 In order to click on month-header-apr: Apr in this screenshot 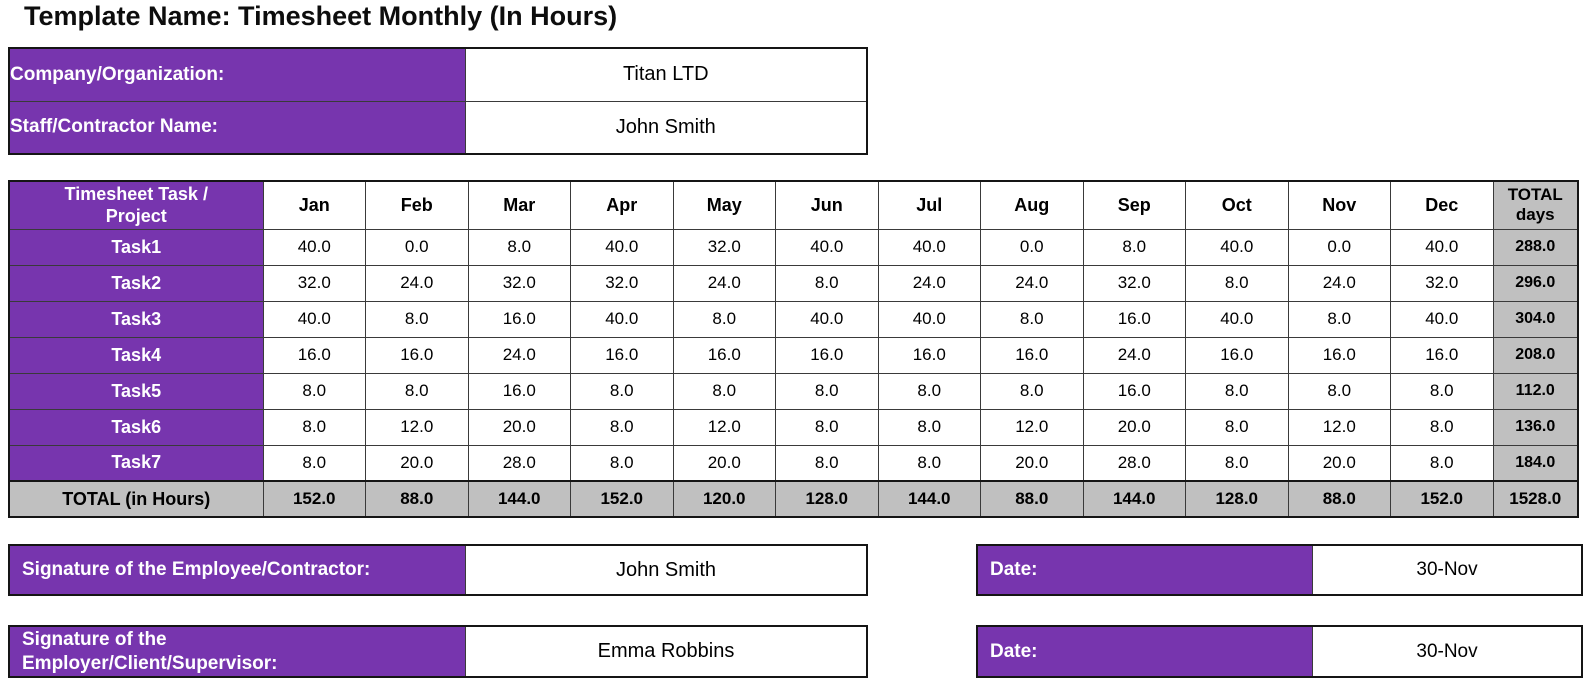, I will do `click(622, 205)`.